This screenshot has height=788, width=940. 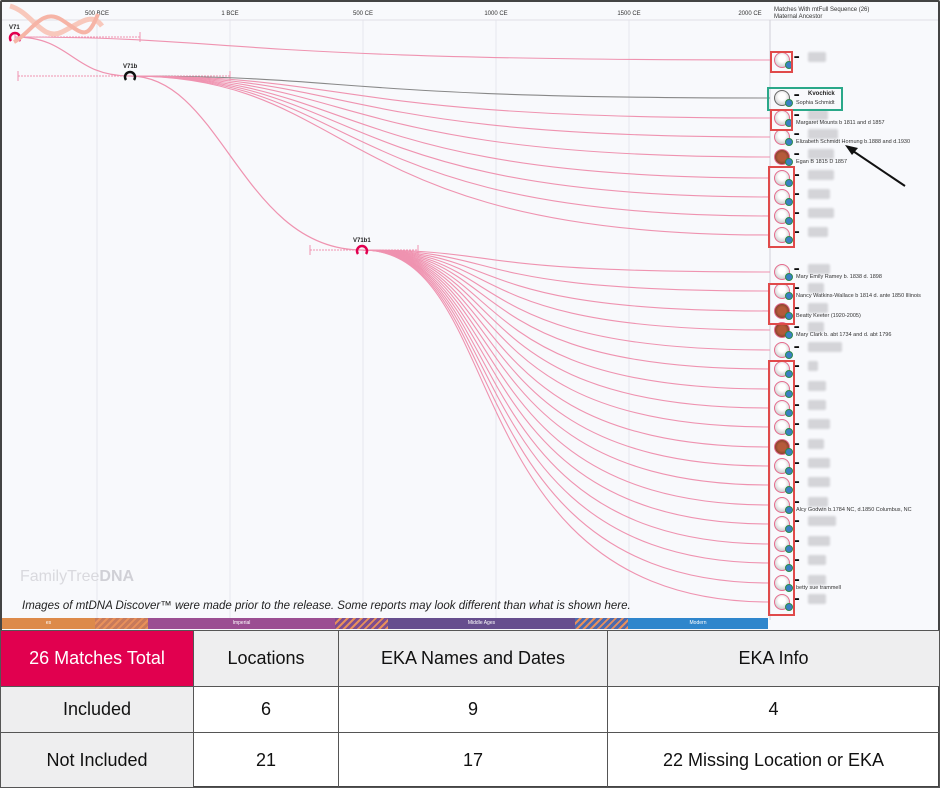 I want to click on match-item: •••• Mary Emily Ramey b. 1838 d. 1898, so click(x=855, y=273).